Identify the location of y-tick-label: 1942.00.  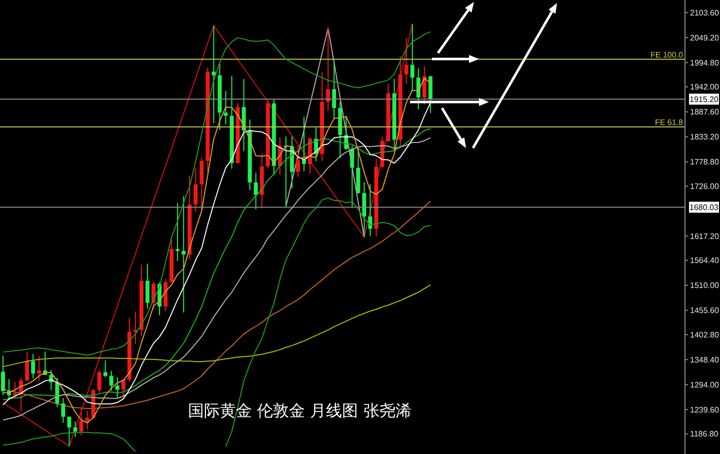
(705, 87).